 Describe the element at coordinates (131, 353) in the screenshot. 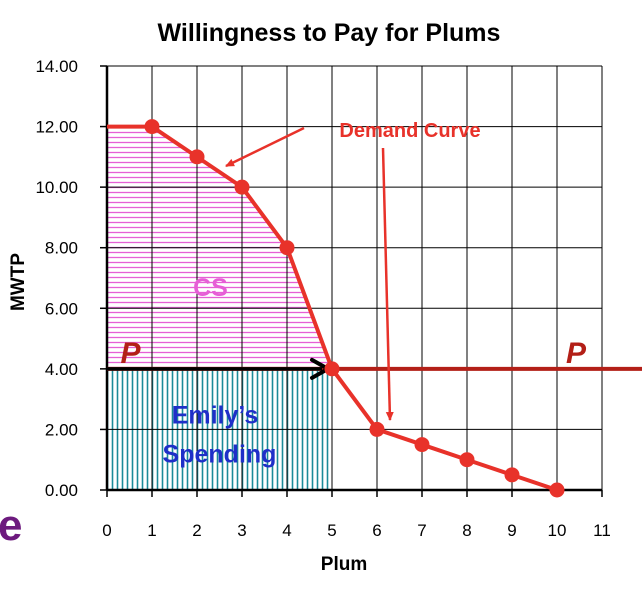

I see `price-label-left: P` at that location.